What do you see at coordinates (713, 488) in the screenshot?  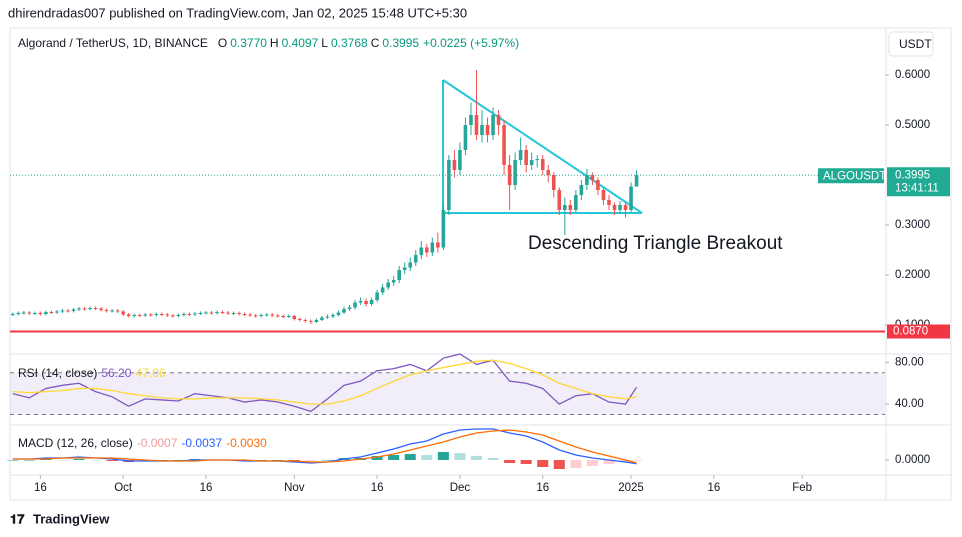 I see `x-tick-label: 16` at bounding box center [713, 488].